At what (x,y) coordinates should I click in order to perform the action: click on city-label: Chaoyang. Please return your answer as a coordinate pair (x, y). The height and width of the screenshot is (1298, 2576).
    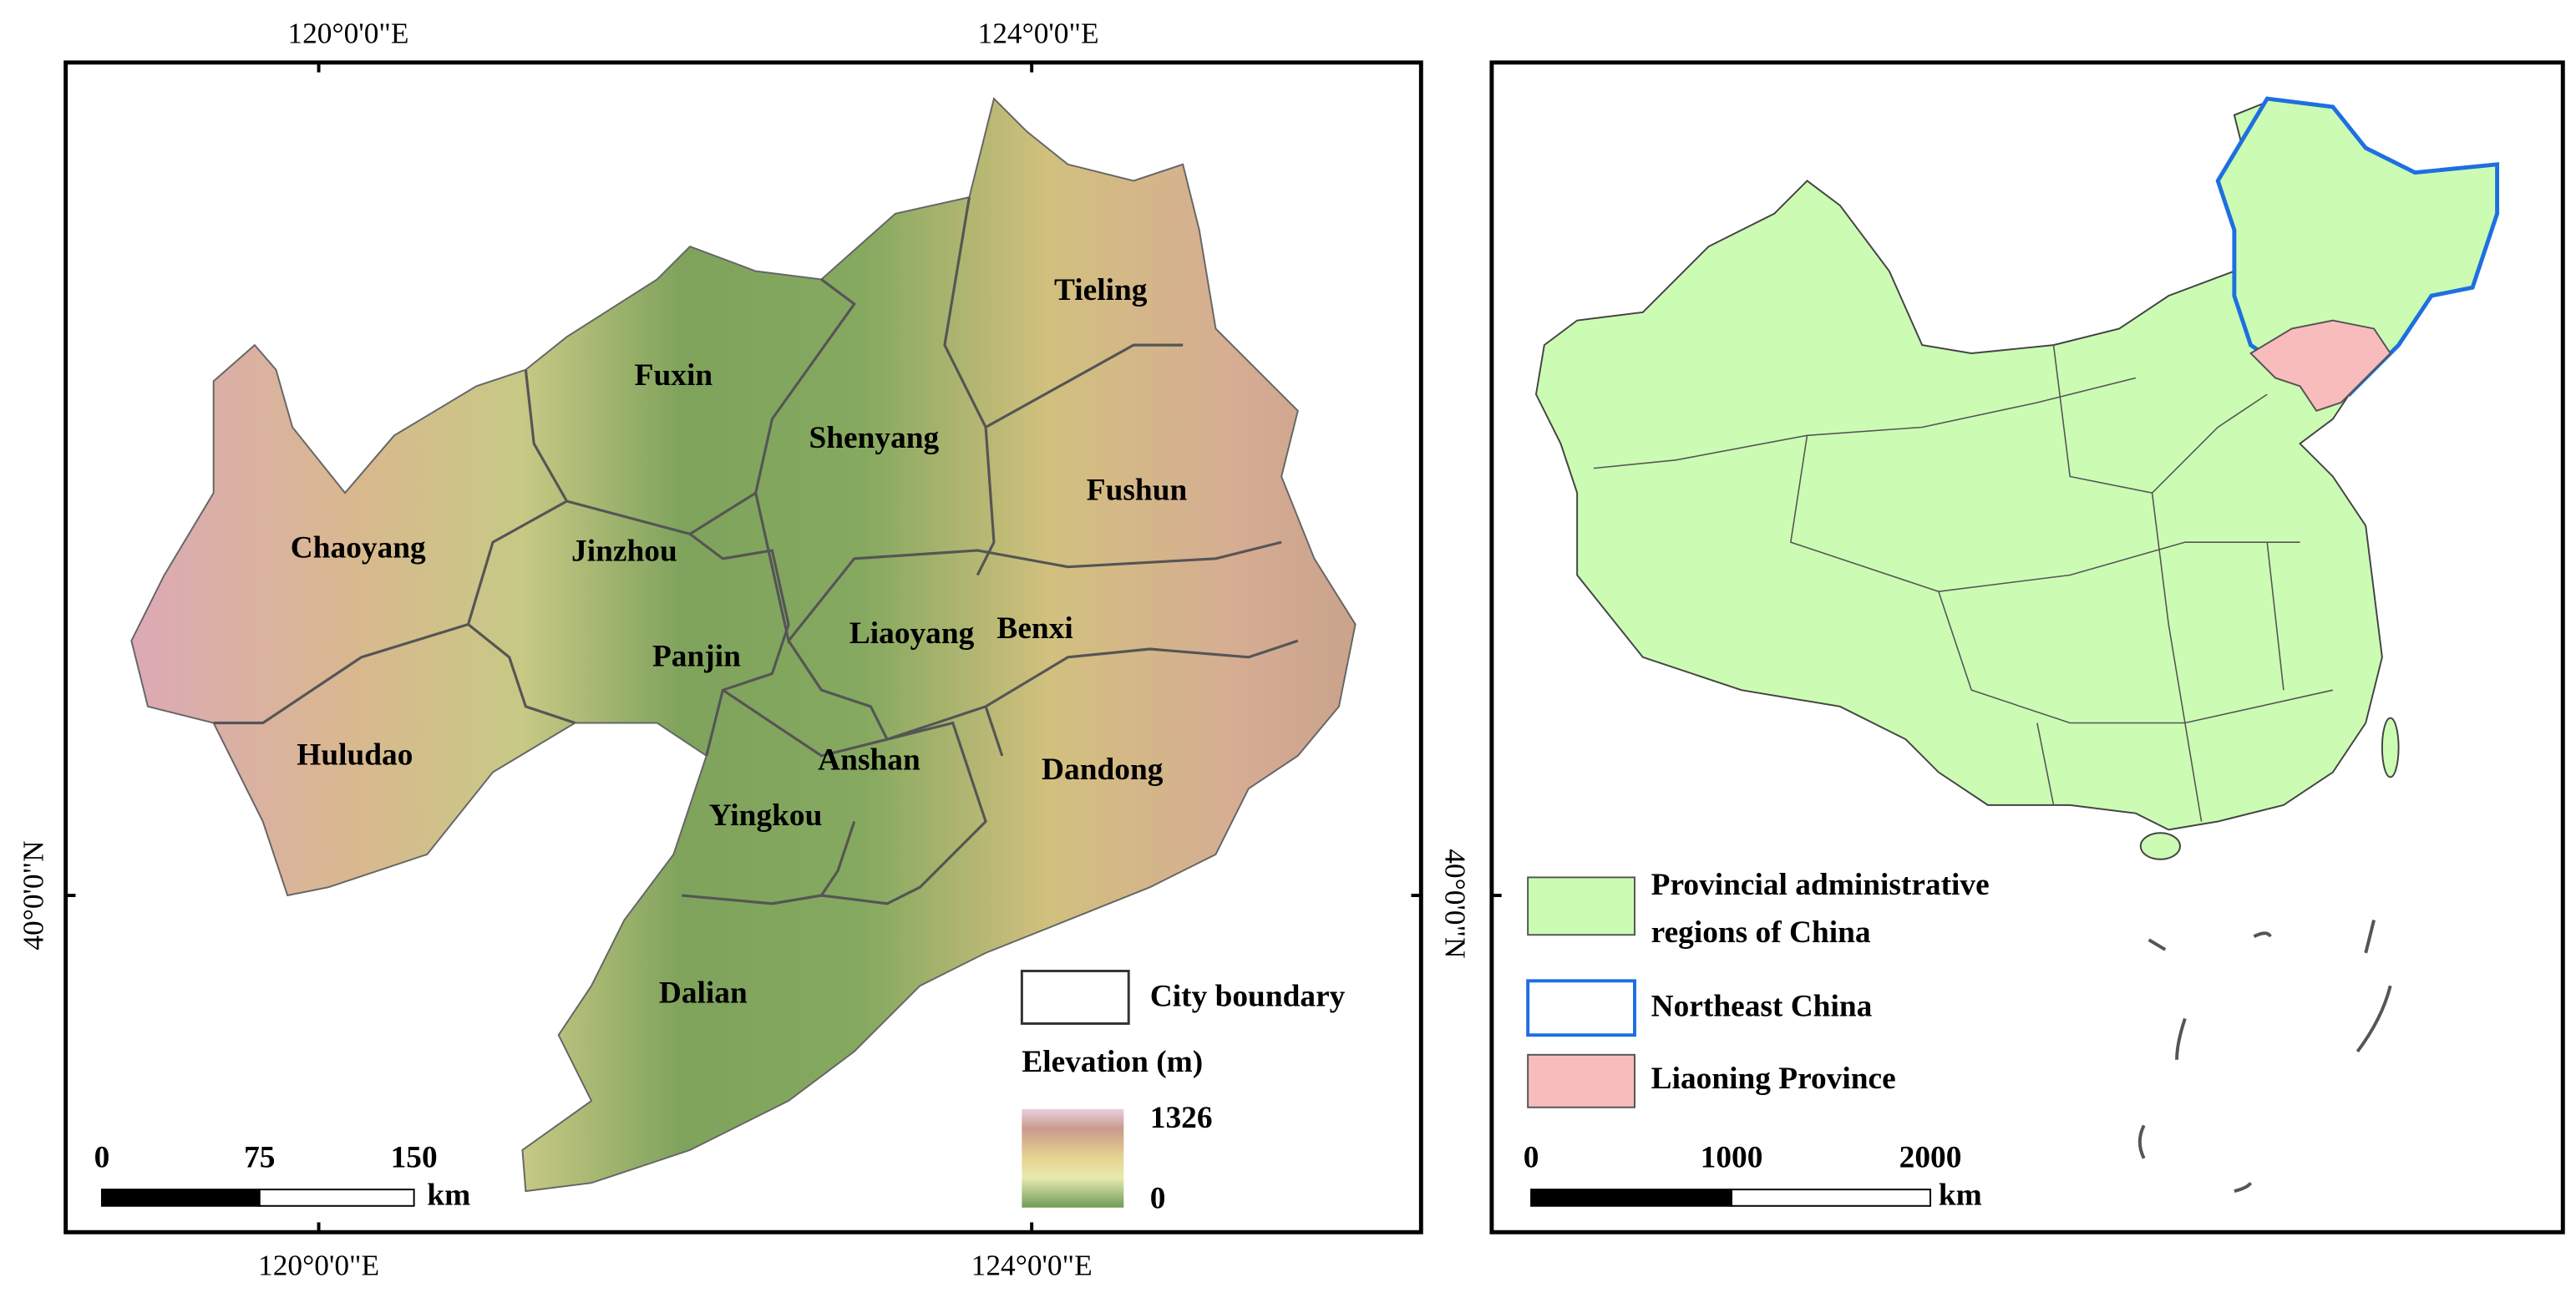
    Looking at the image, I should click on (358, 548).